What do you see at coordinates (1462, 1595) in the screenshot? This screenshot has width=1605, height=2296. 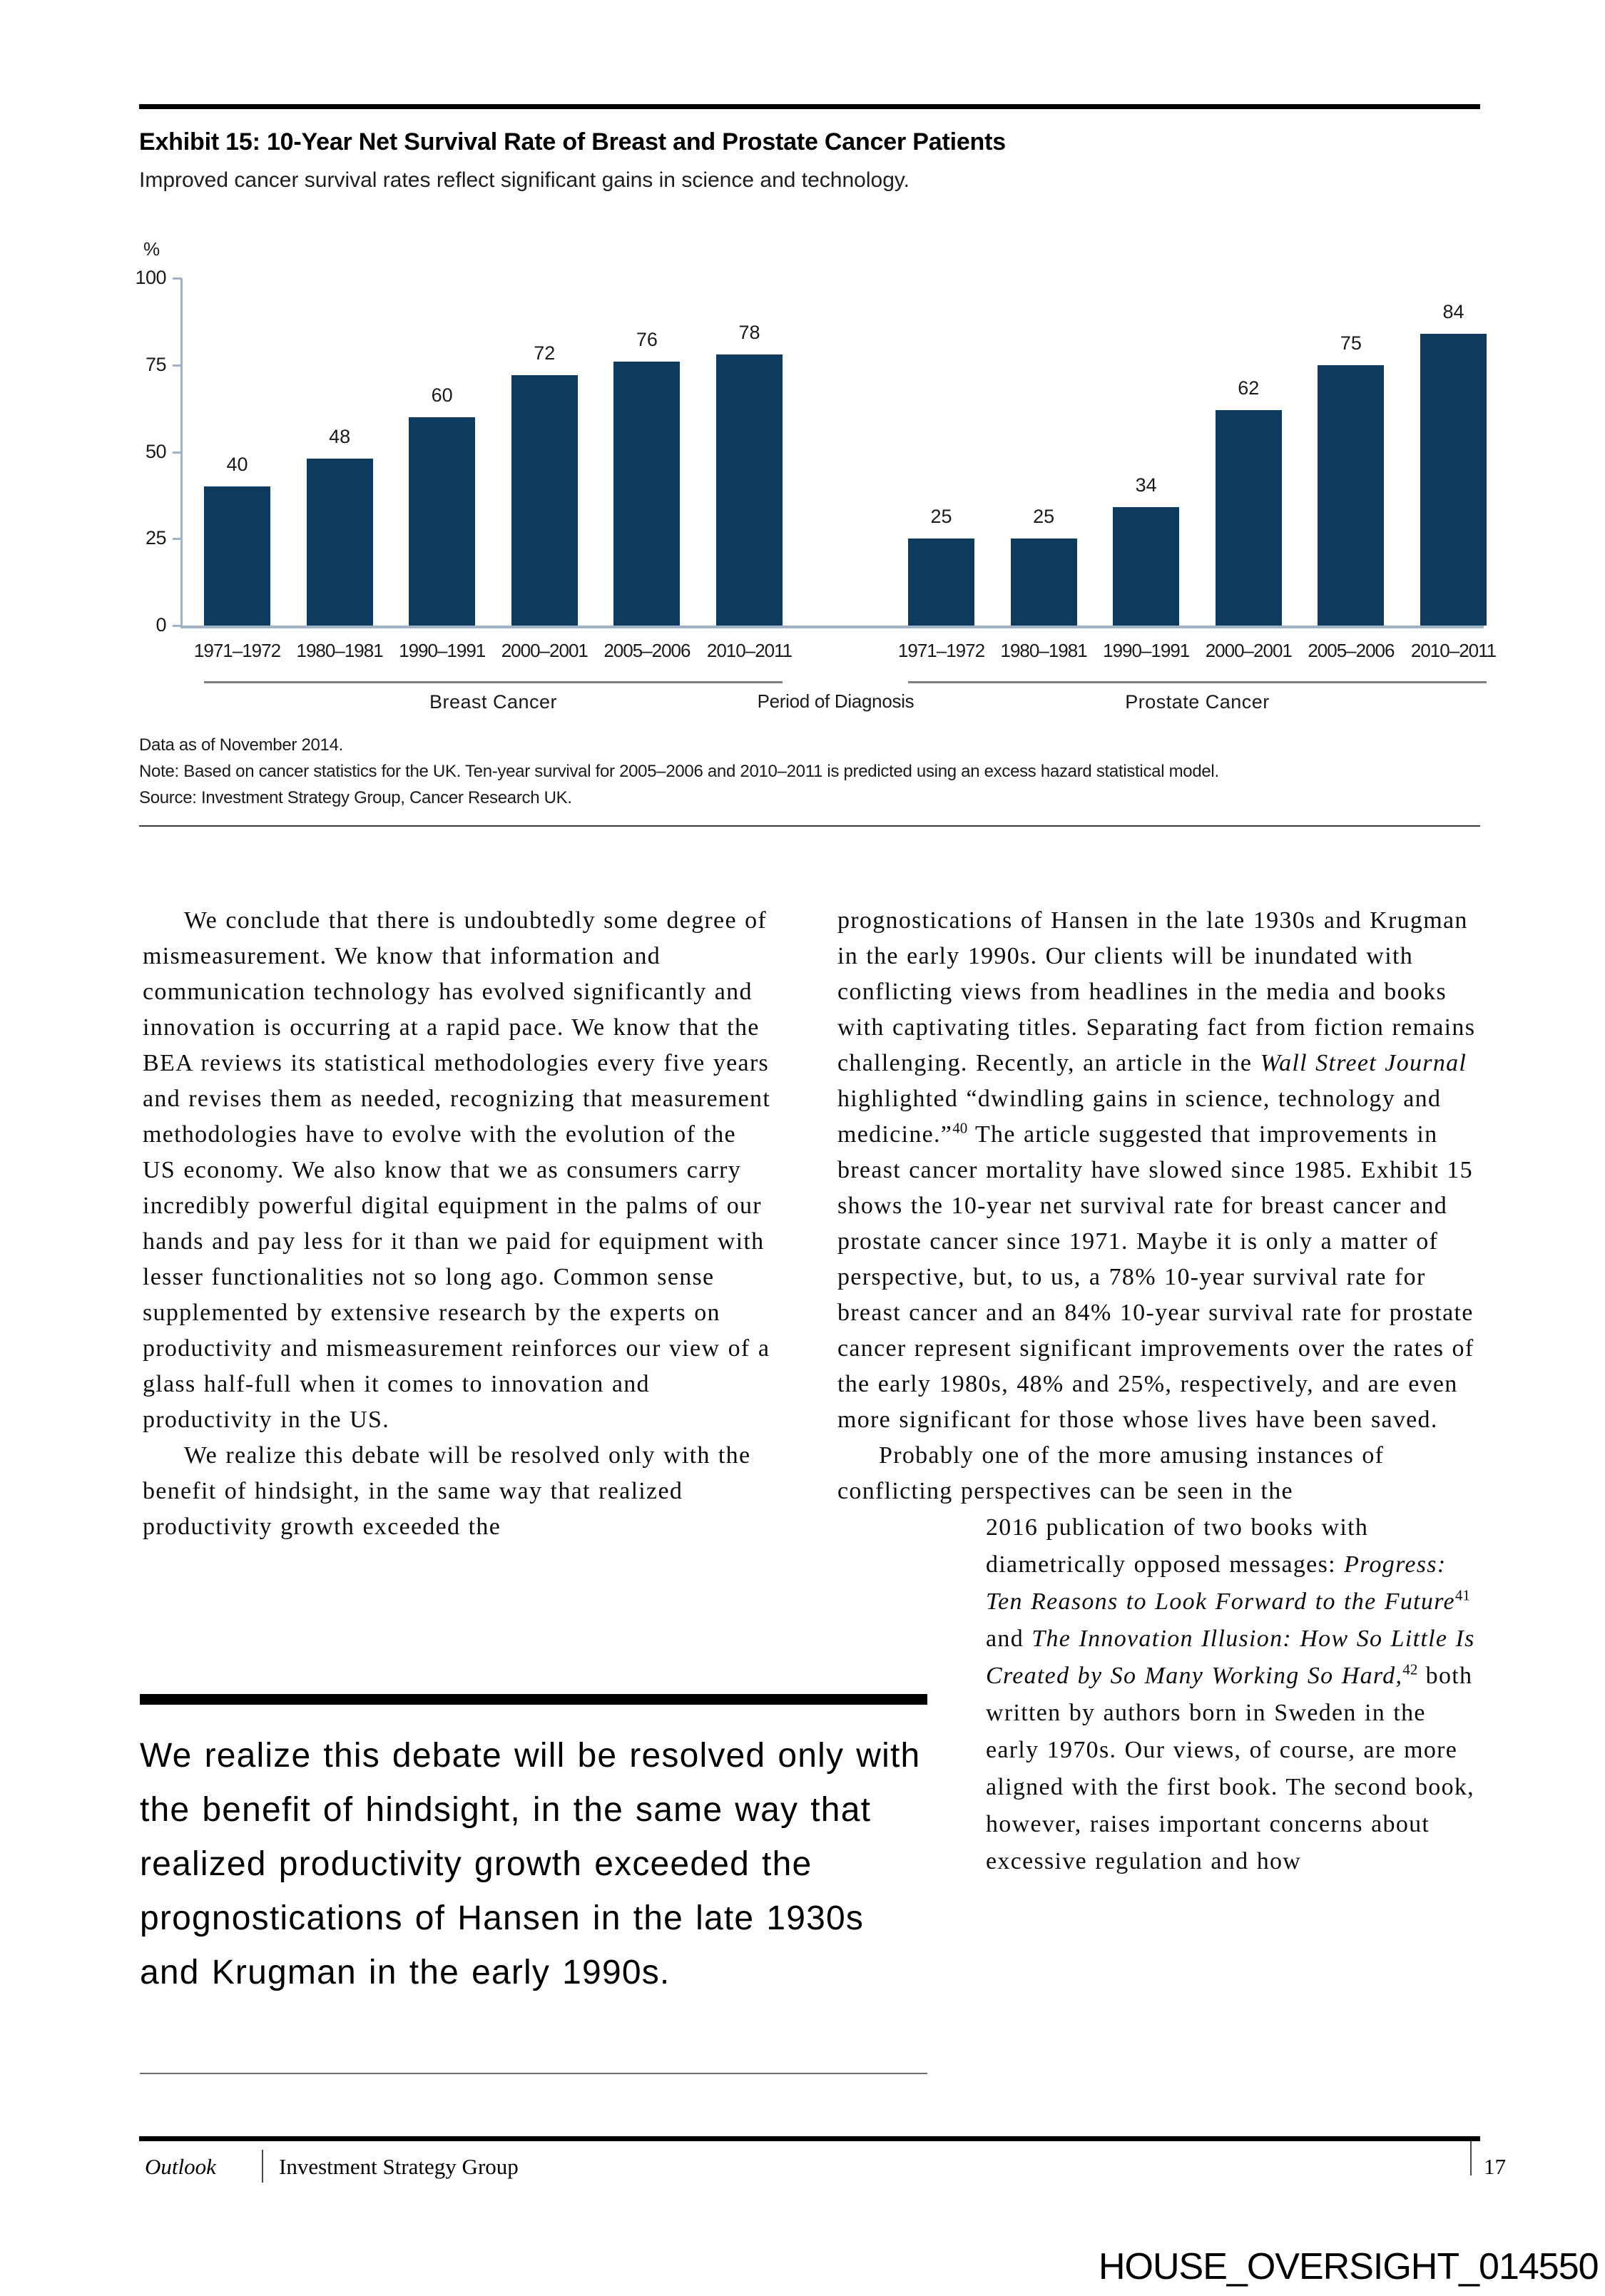 I see `footnote-ref: 41` at bounding box center [1462, 1595].